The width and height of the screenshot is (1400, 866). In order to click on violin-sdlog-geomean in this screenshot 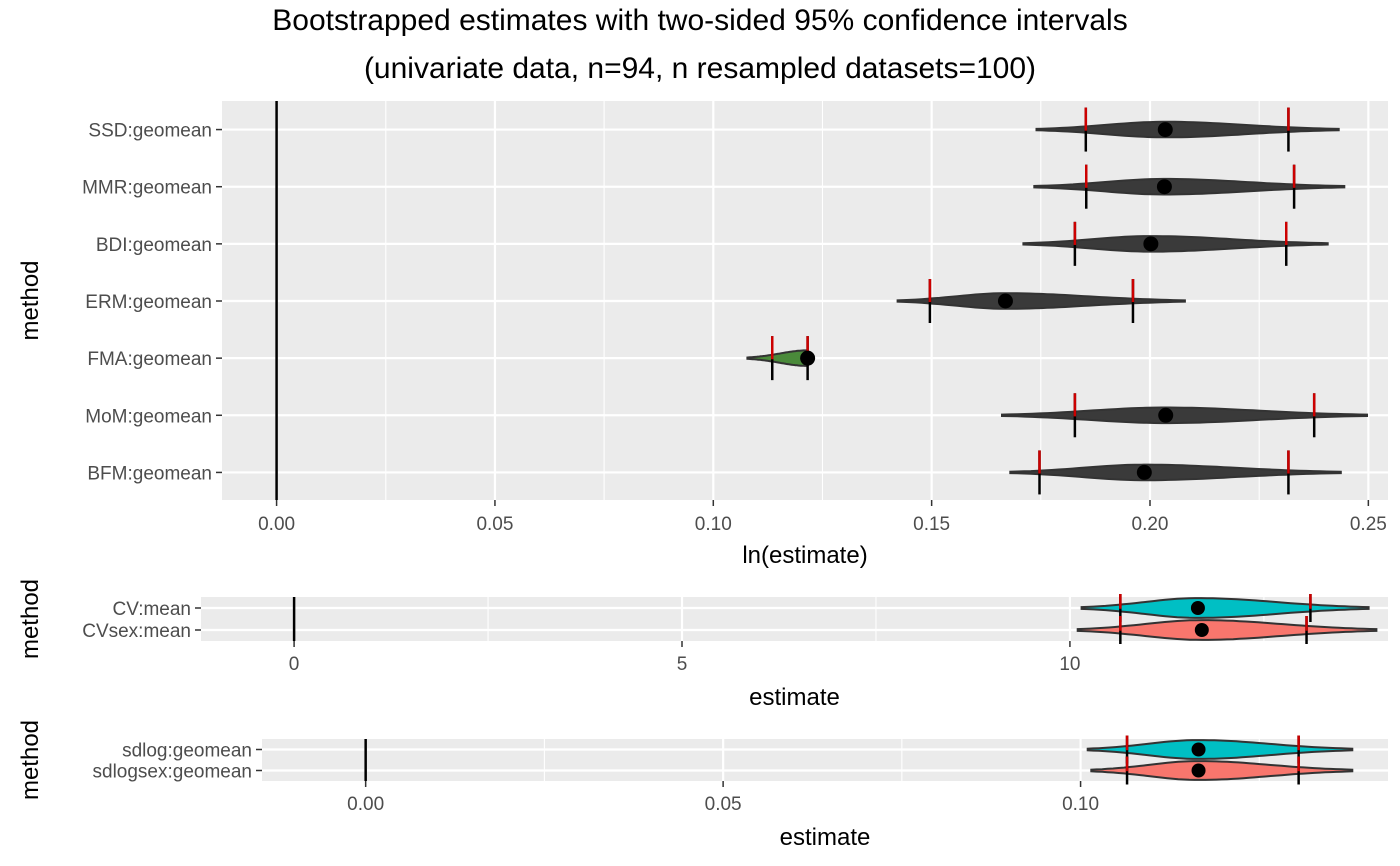, I will do `click(1220, 749)`.